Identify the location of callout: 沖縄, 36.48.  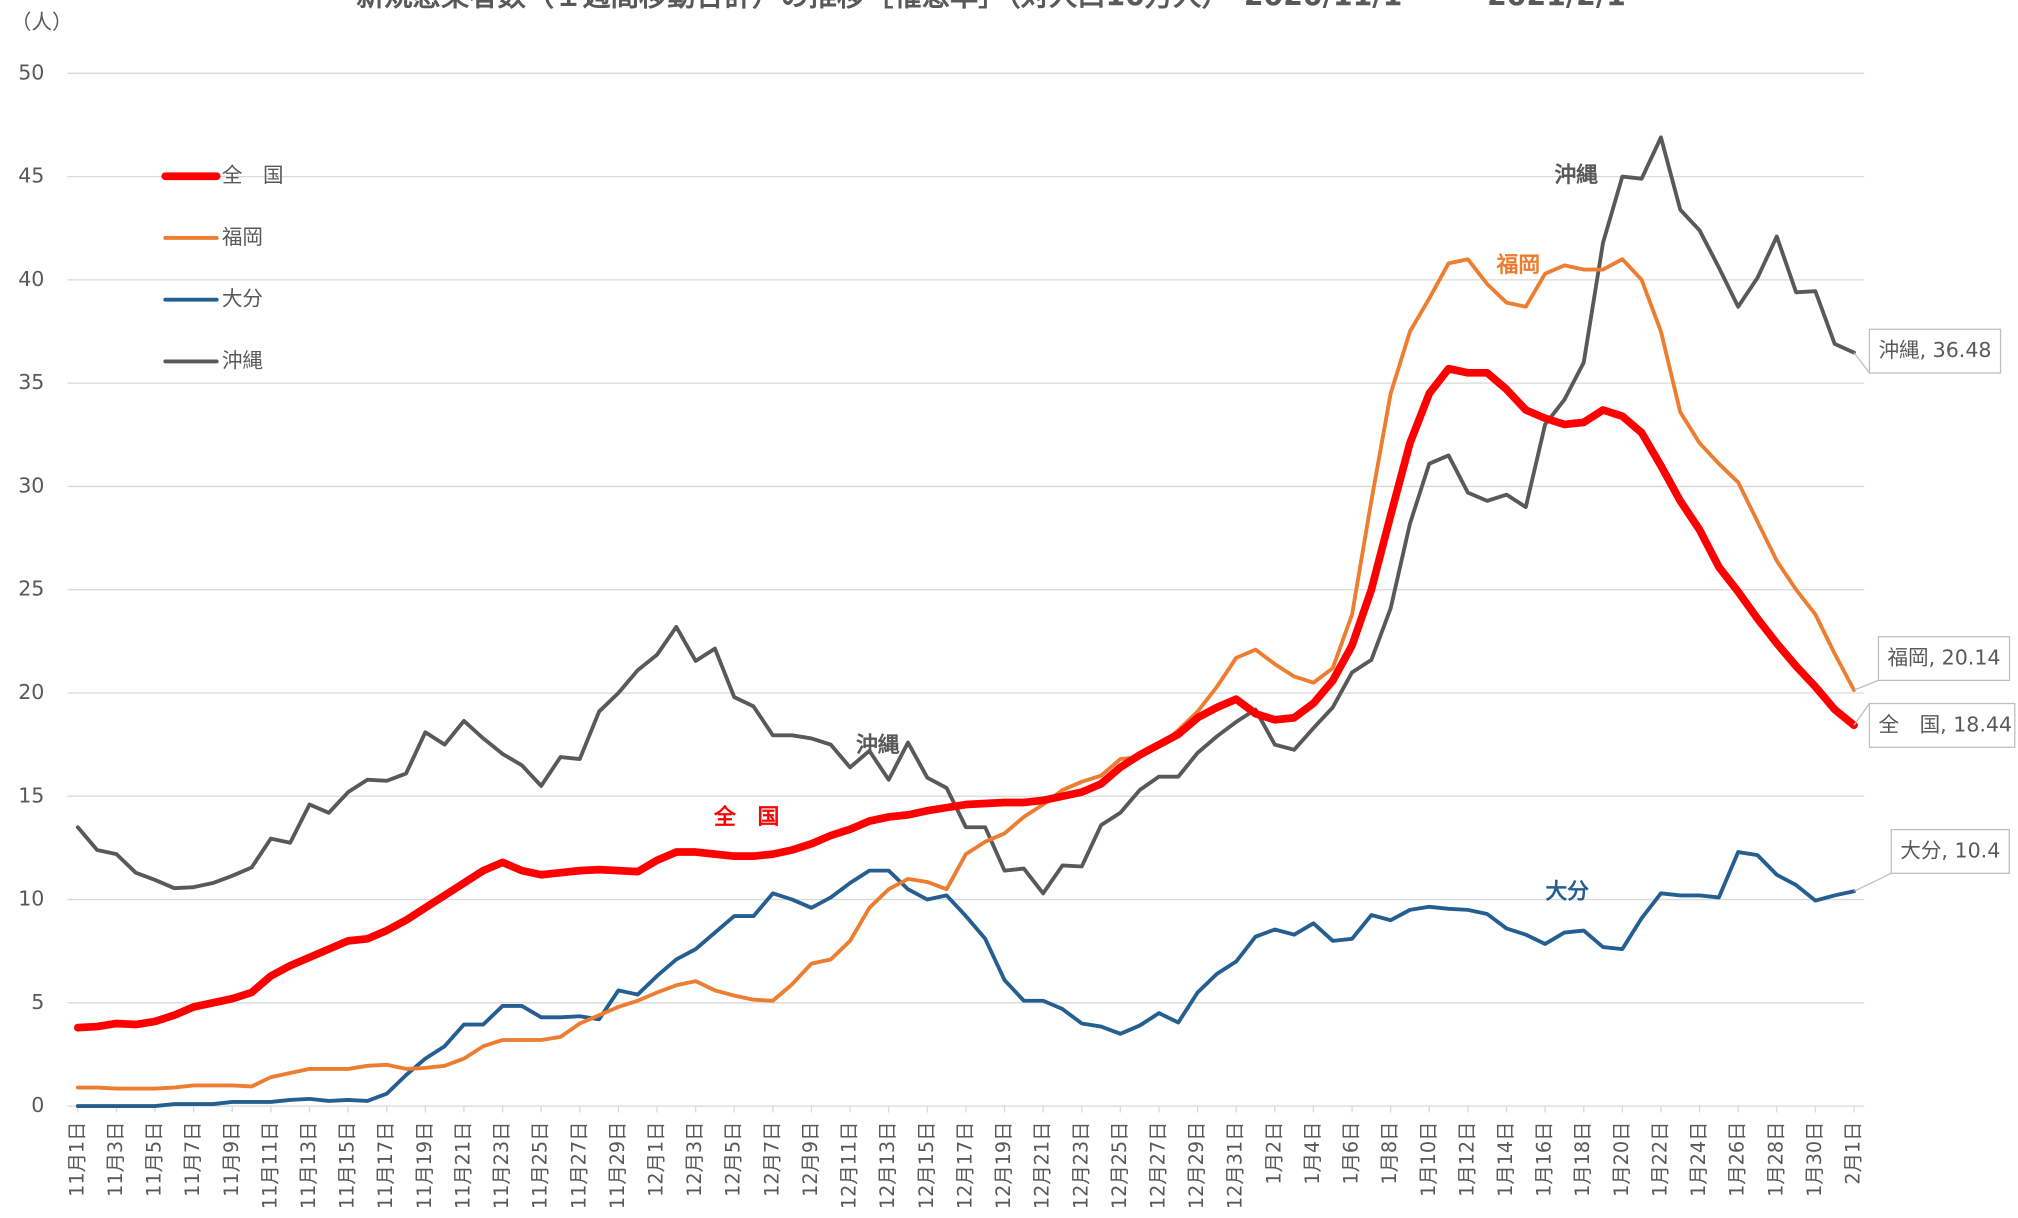
(1927, 351).